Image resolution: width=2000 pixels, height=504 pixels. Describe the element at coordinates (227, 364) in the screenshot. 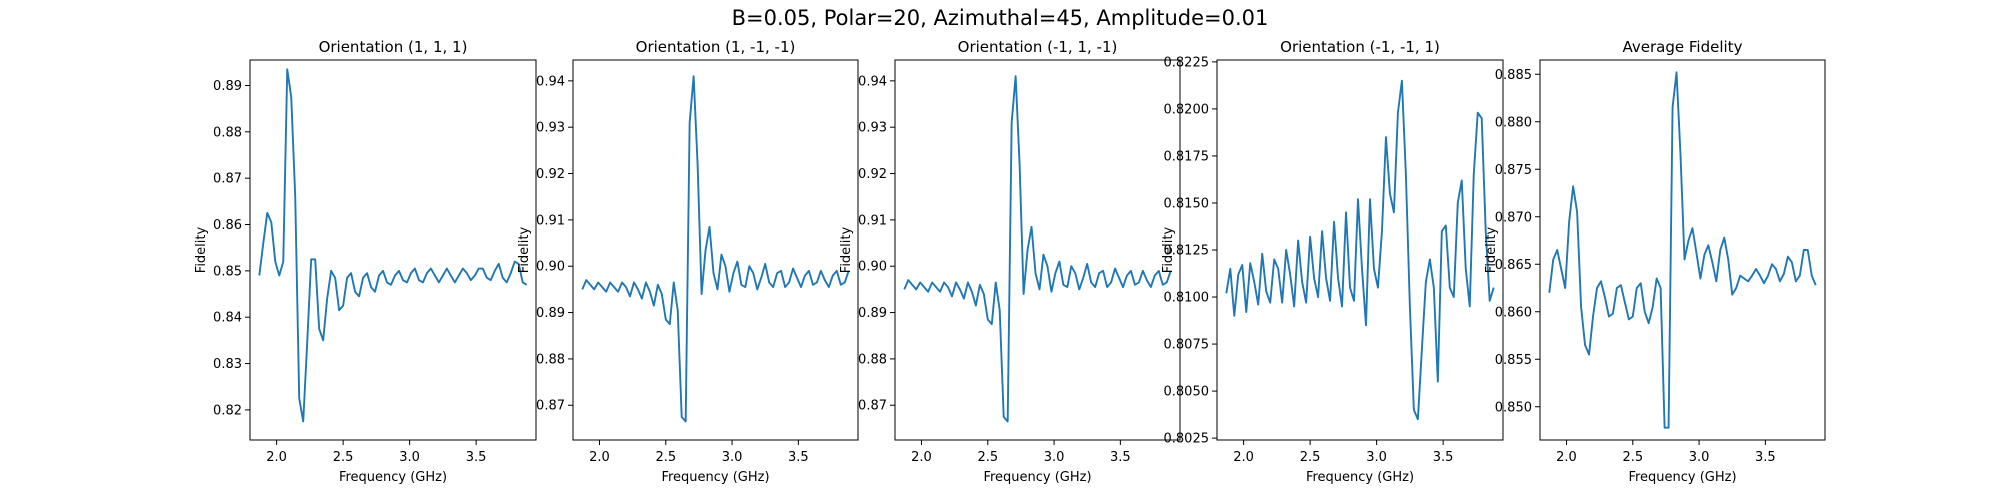

I see `y-tick-label: 0.83` at that location.